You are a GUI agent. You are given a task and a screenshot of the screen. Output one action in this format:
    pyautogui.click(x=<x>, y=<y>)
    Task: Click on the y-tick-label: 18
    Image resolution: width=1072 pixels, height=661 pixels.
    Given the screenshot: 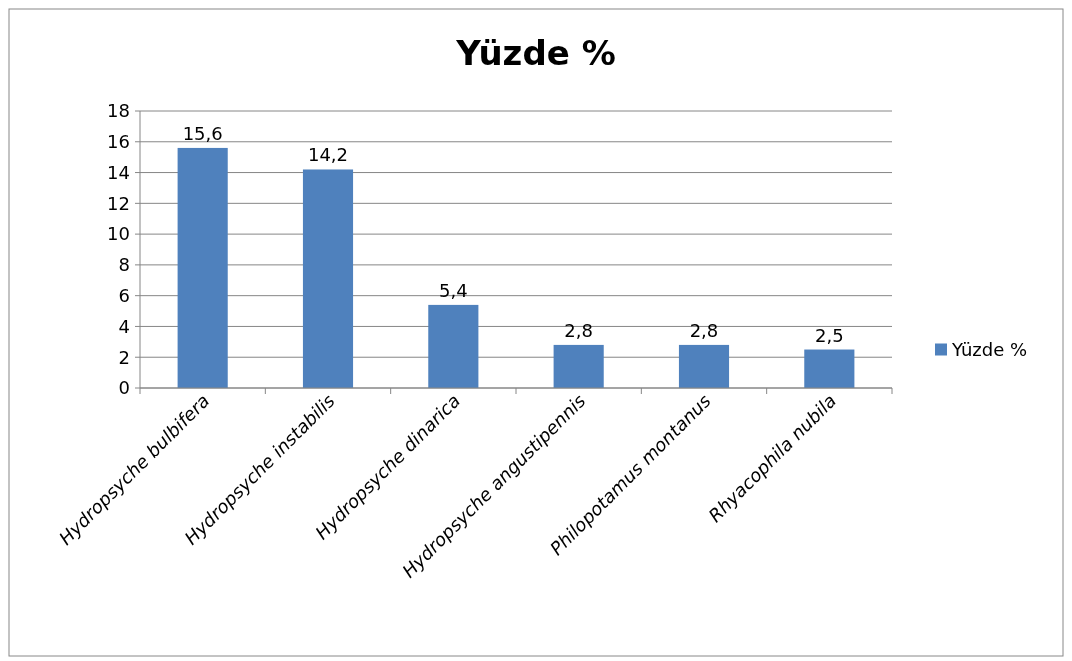 What is the action you would take?
    pyautogui.click(x=118, y=111)
    